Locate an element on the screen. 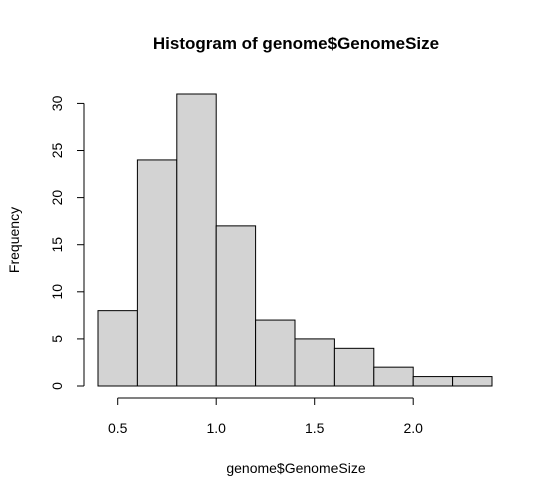  y-tick-label-1: 5 is located at coordinates (57, 339).